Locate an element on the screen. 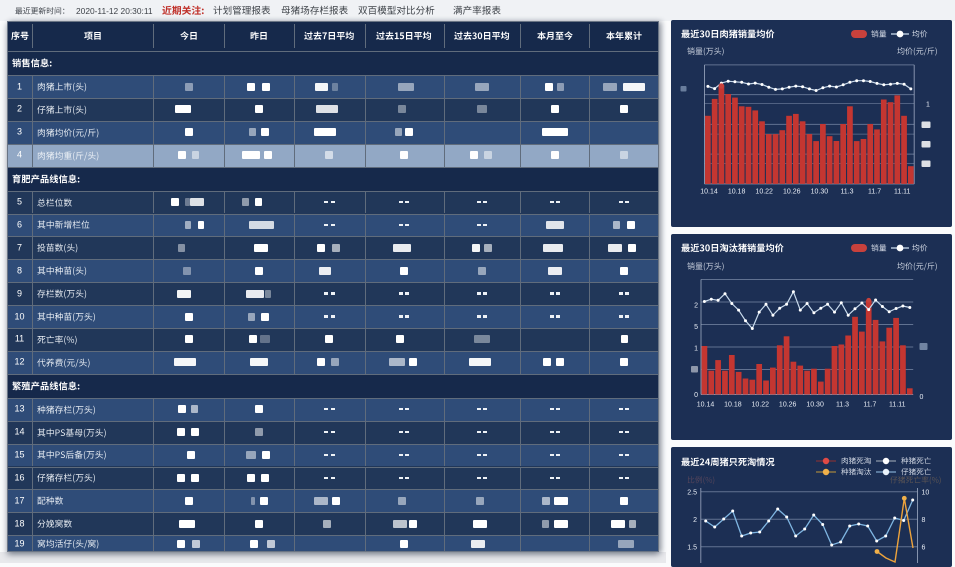 The height and width of the screenshot is (567, 955). svg-text: 1.5 is located at coordinates (692, 548).